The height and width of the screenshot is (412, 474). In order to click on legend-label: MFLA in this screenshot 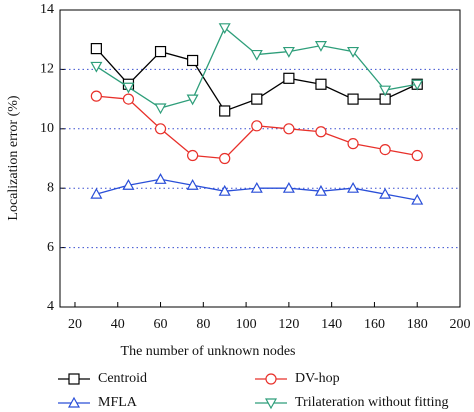, I will do `click(118, 402)`.